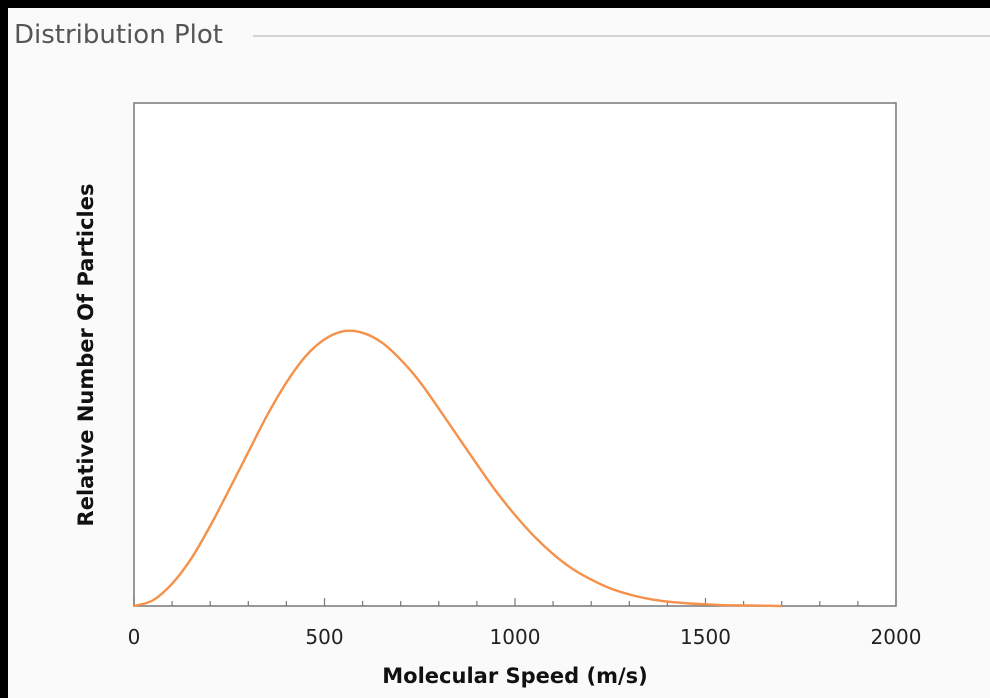  I want to click on panel-header: Distribution Plot, so click(499, 33).